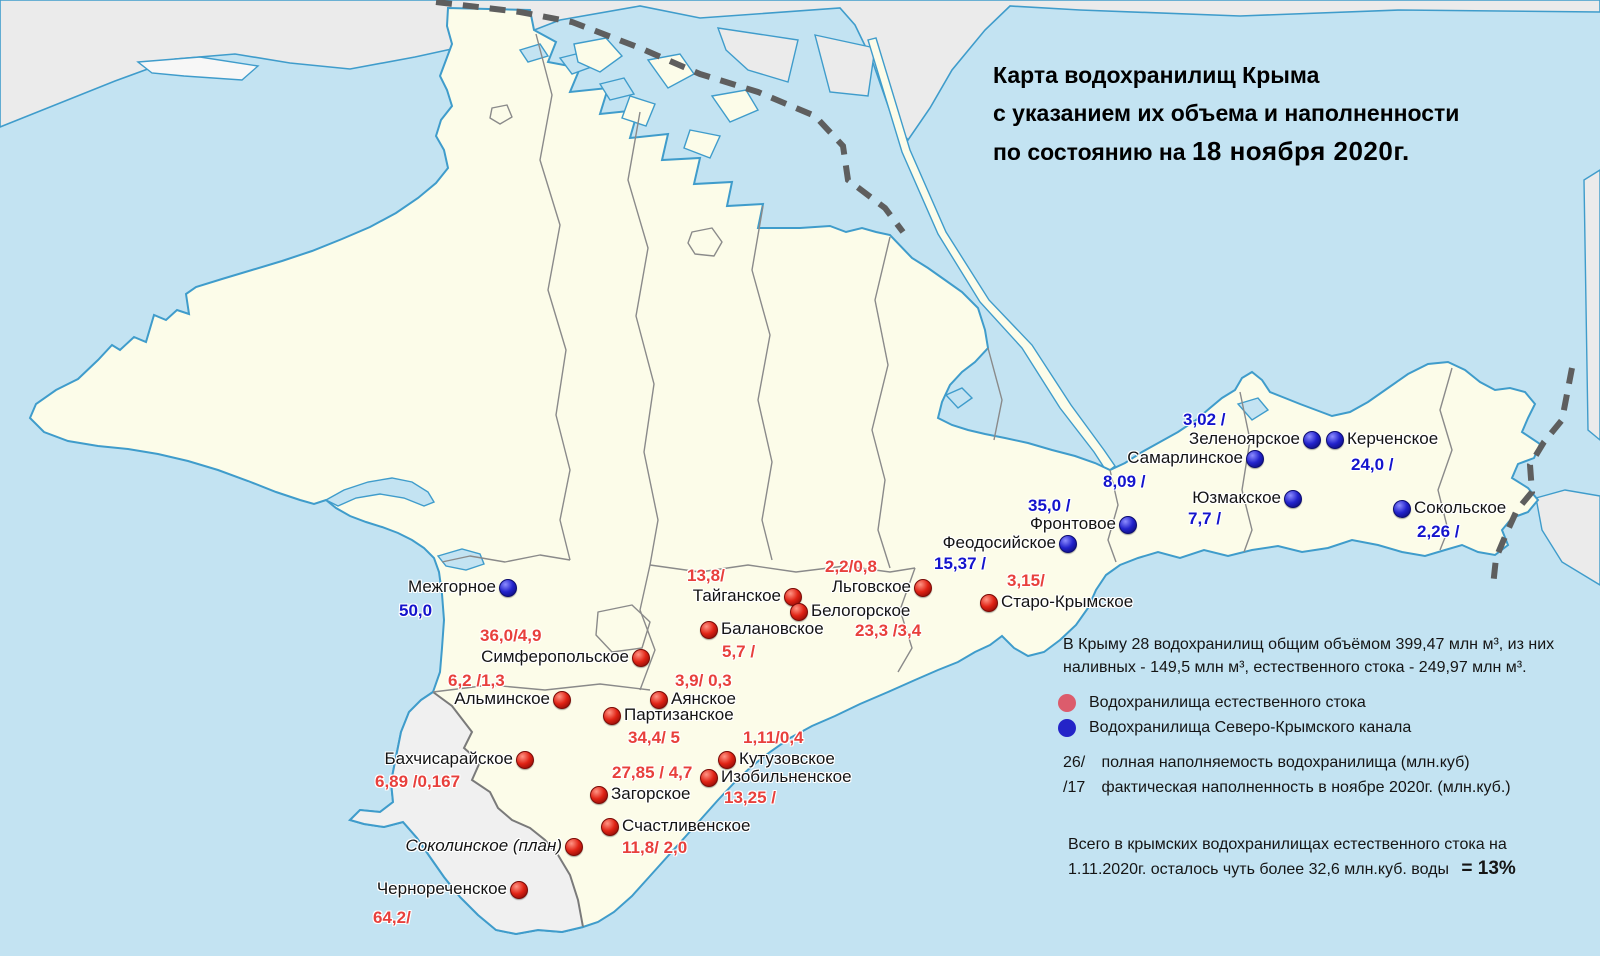  What do you see at coordinates (1204, 419) in the screenshot?
I see `reservoir-value: 3,02 /` at bounding box center [1204, 419].